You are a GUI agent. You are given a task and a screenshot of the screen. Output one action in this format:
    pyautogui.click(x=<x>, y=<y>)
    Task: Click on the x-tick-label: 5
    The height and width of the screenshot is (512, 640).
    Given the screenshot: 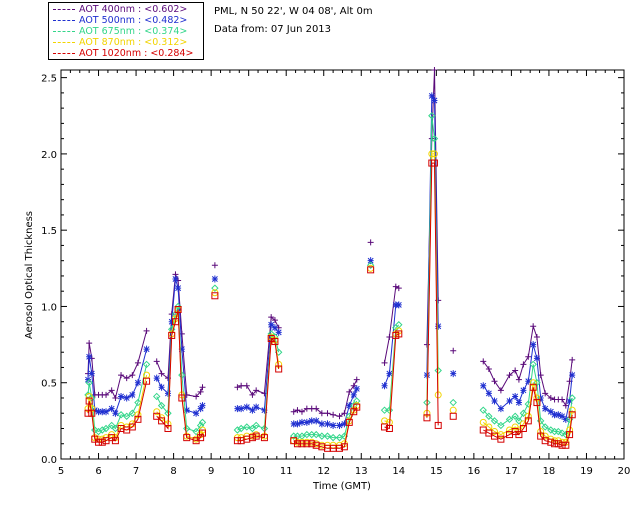 What is the action you would take?
    pyautogui.click(x=61, y=471)
    